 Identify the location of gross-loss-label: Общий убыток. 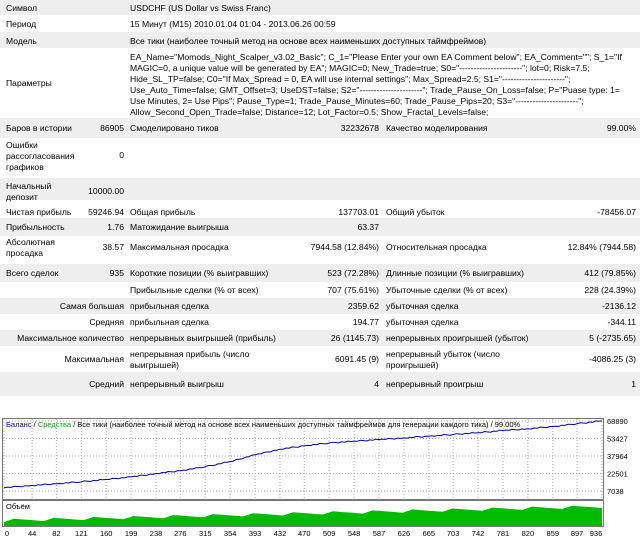
(415, 212).